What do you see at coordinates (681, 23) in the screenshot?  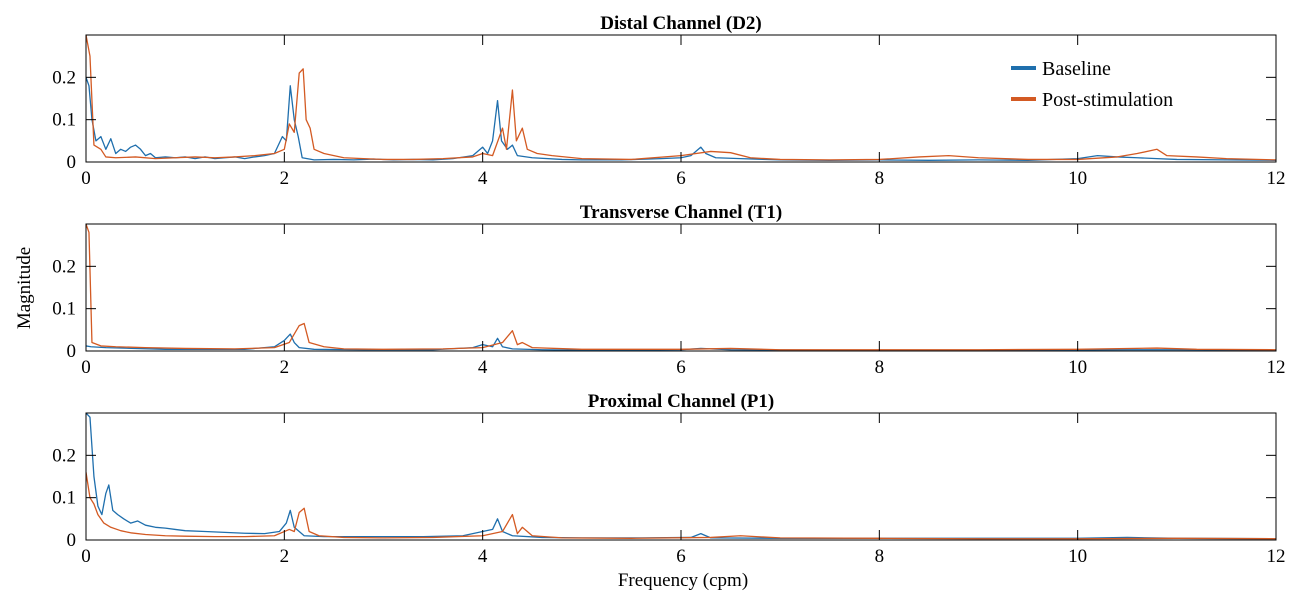 I see `panel-title: Distal Channel (D2)` at bounding box center [681, 23].